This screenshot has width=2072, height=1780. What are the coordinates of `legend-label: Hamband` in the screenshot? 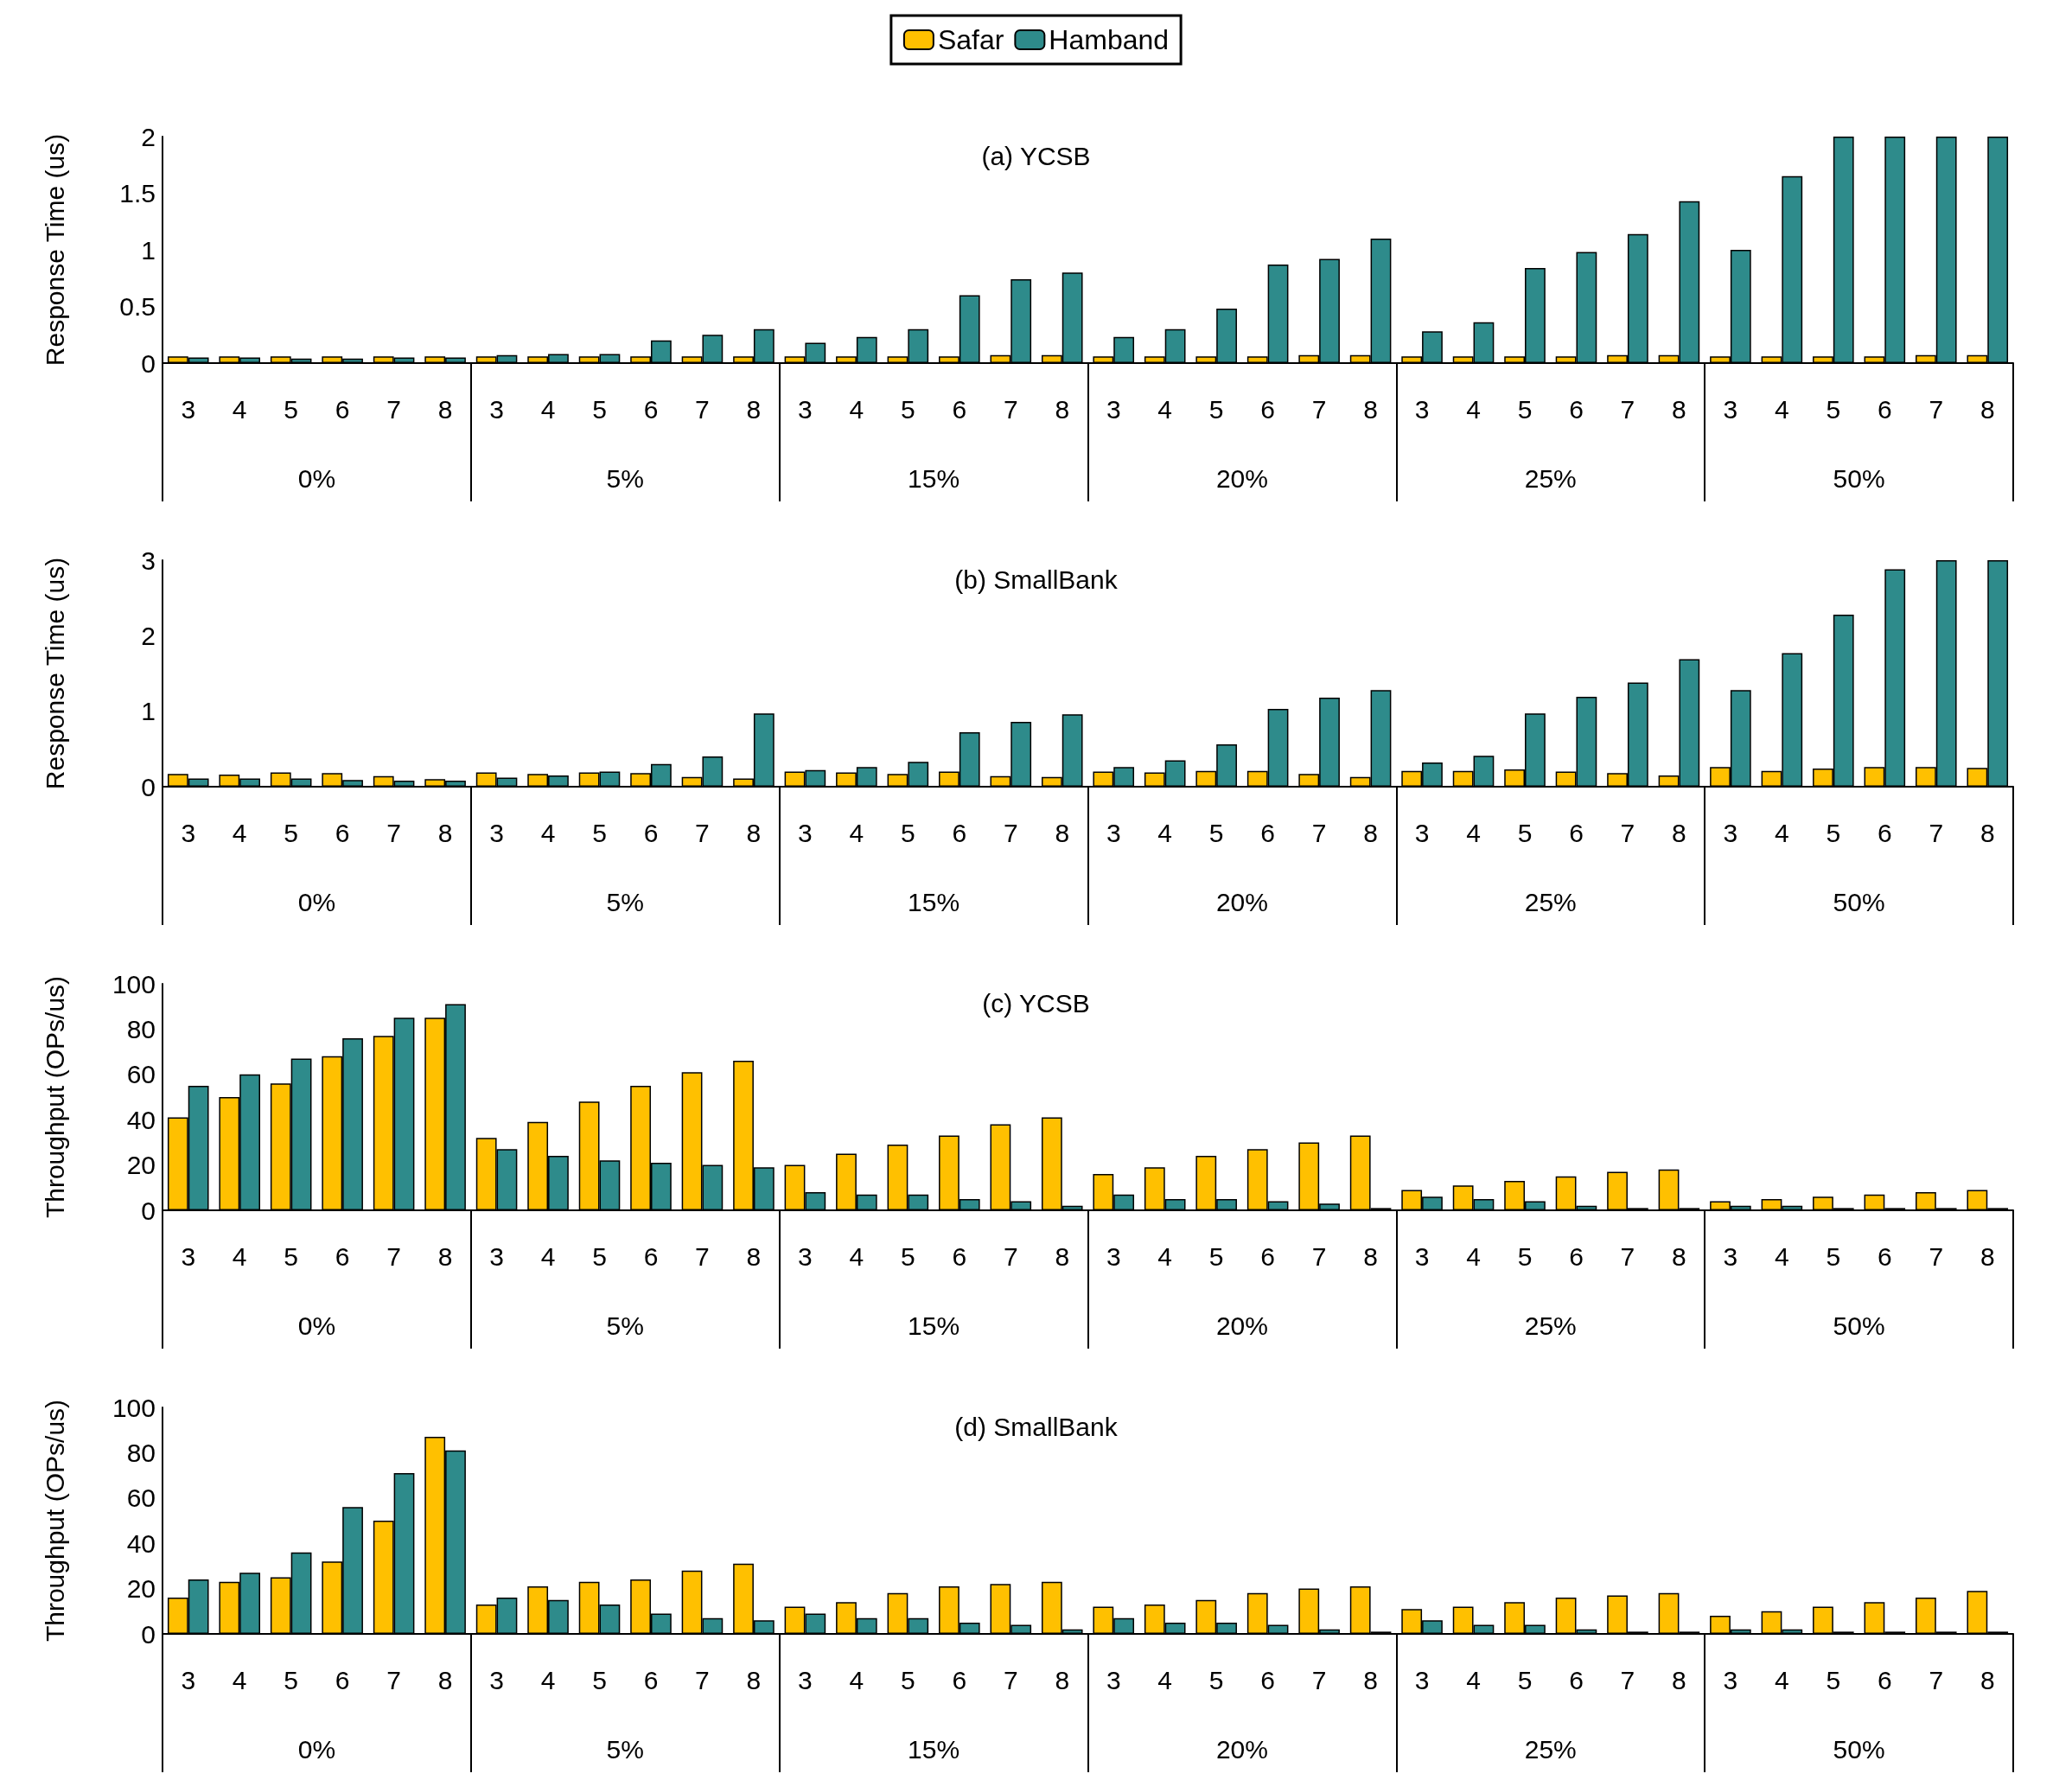 It's located at (1109, 39).